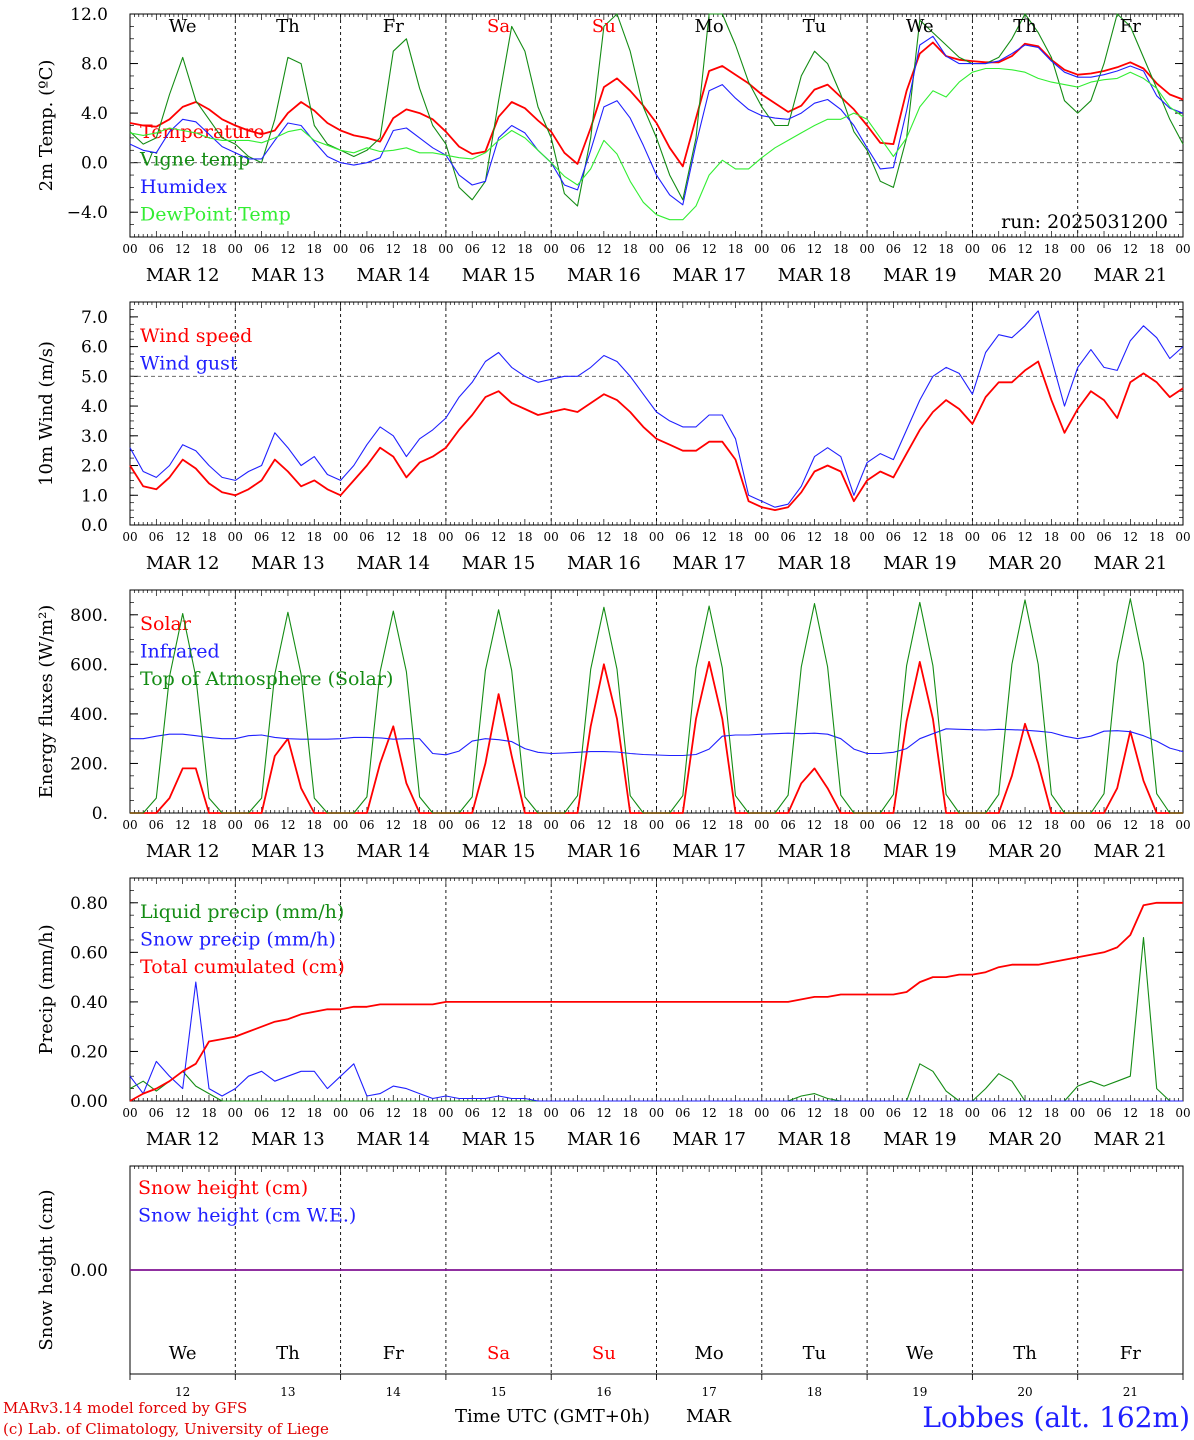 Image resolution: width=1194 pixels, height=1440 pixels. I want to click on model-credit: MARv3.14 model forced by GFS, so click(125, 1408).